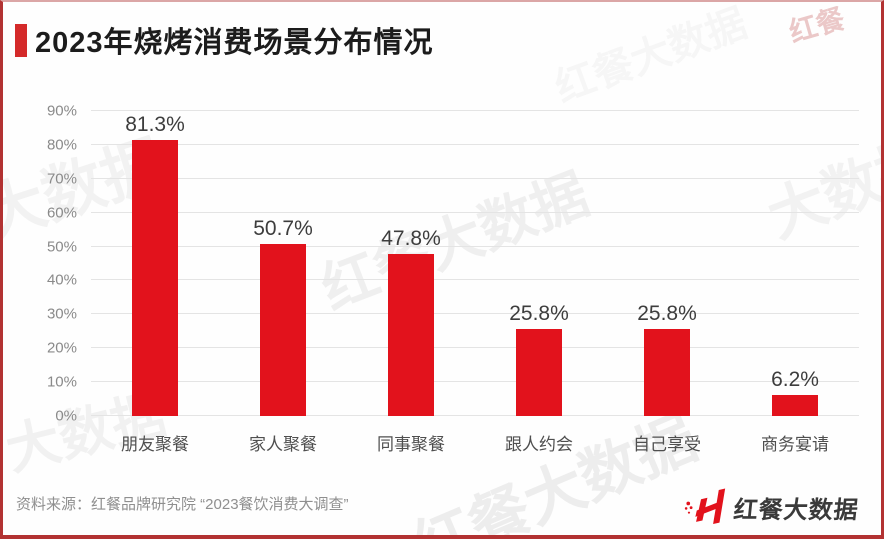 This screenshot has width=884, height=539. What do you see at coordinates (61, 314) in the screenshot?
I see `y-tick-label: 30%` at bounding box center [61, 314].